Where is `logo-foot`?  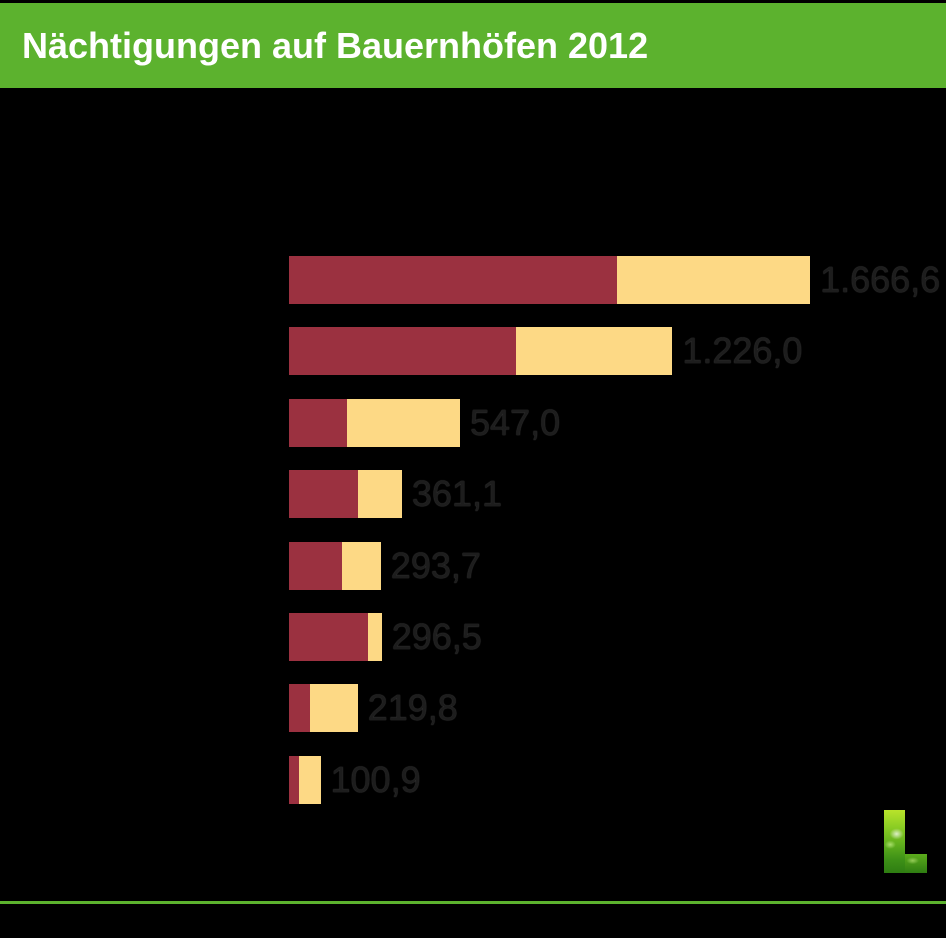 logo-foot is located at coordinates (916, 863).